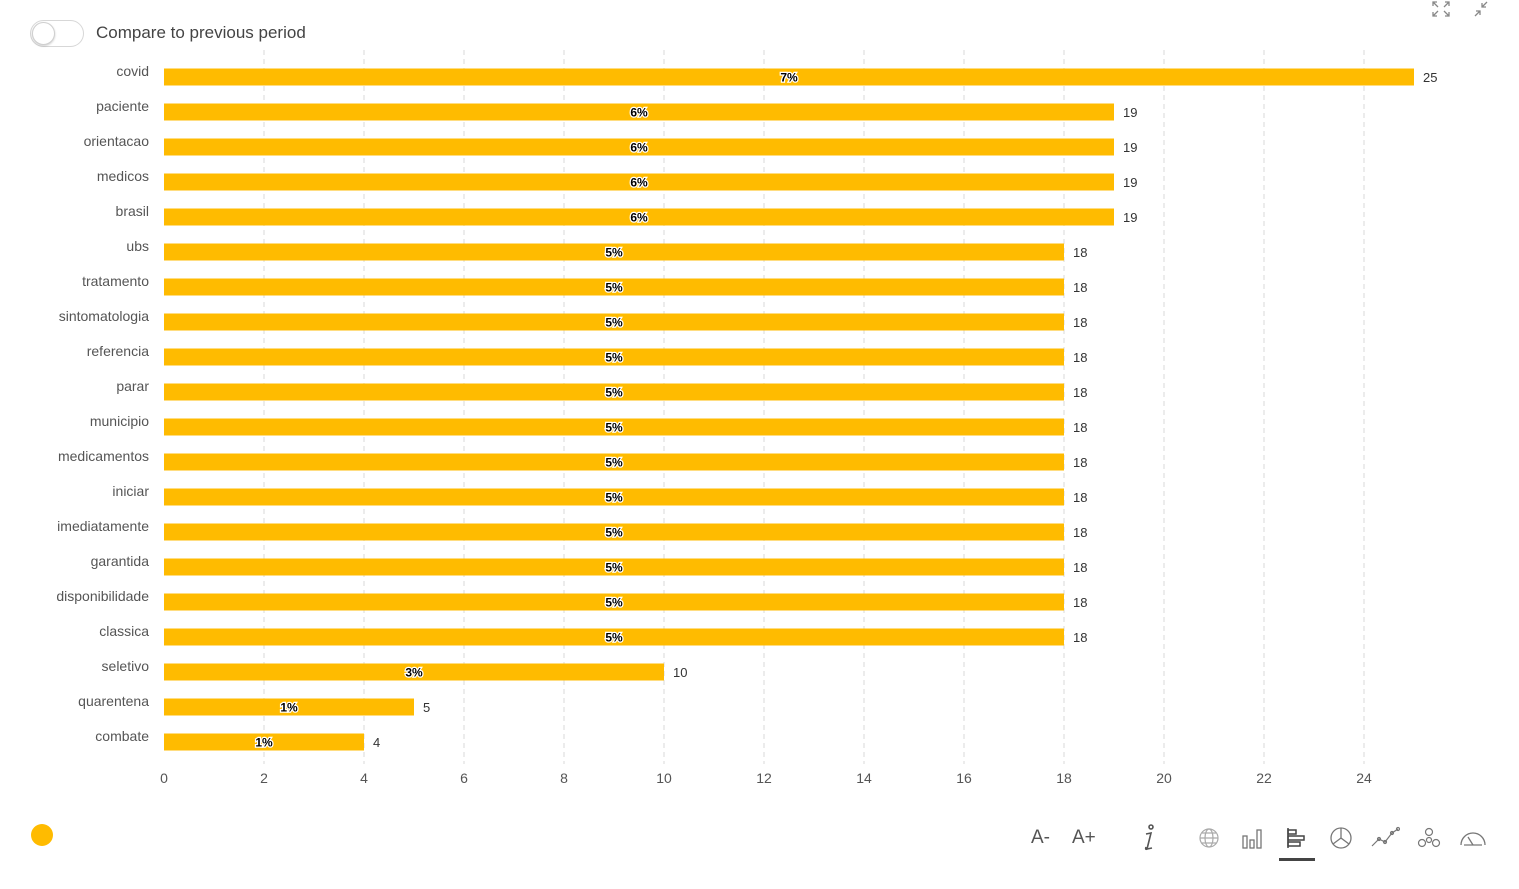 The height and width of the screenshot is (889, 1519). I want to click on category-label: orientacao, so click(117, 141).